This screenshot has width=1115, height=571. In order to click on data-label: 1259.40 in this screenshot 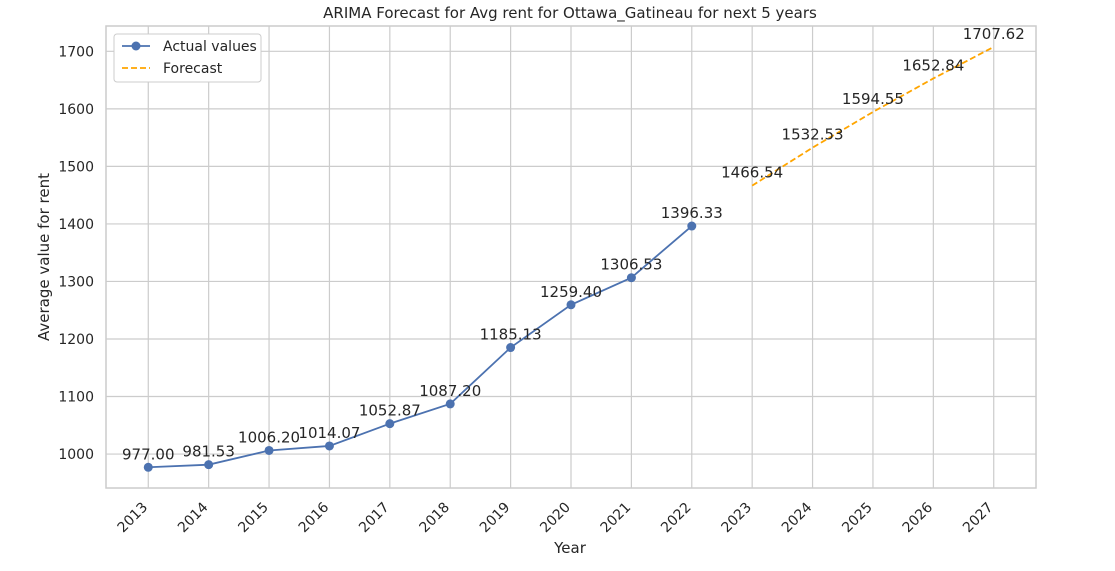, I will do `click(571, 292)`.